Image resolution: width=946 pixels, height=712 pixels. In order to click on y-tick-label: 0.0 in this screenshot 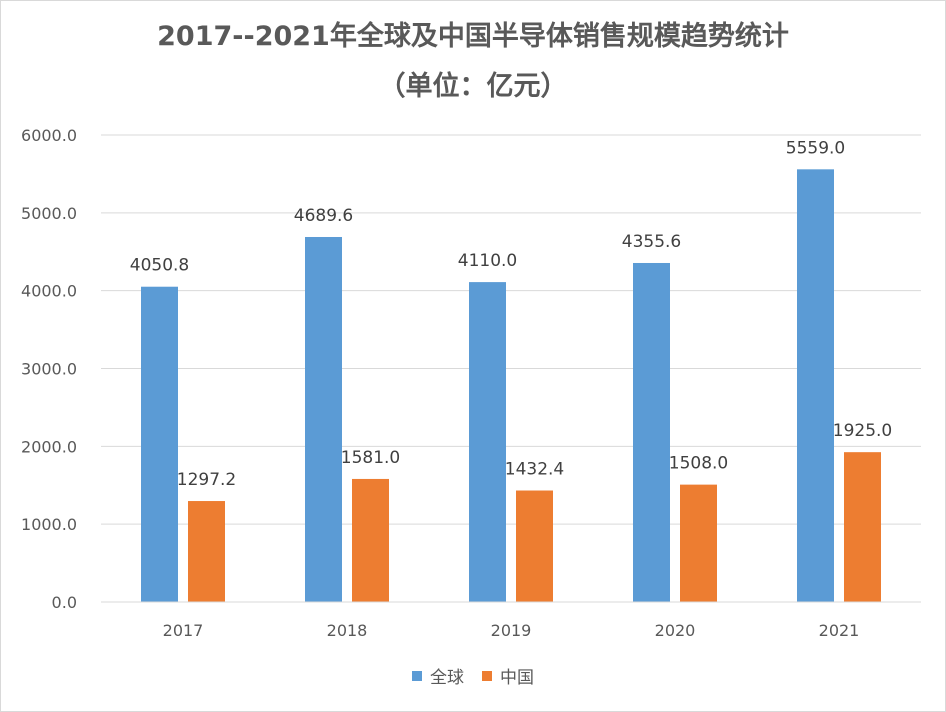, I will do `click(64, 602)`.